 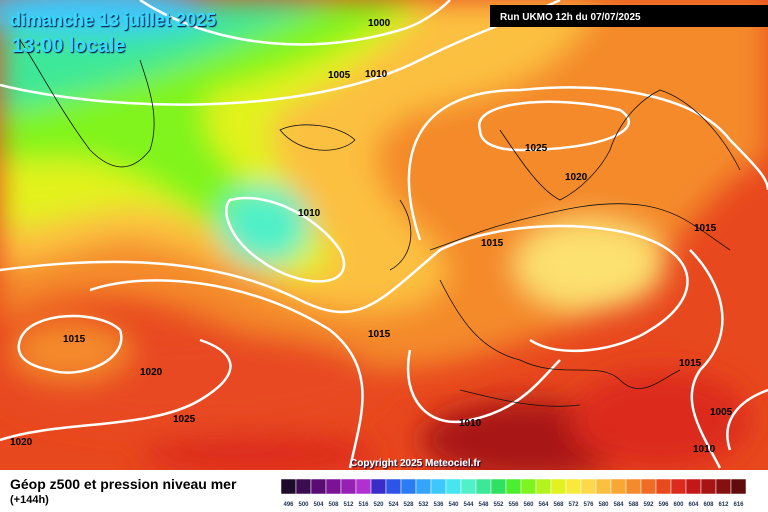 I want to click on run-box, so click(x=629, y=16).